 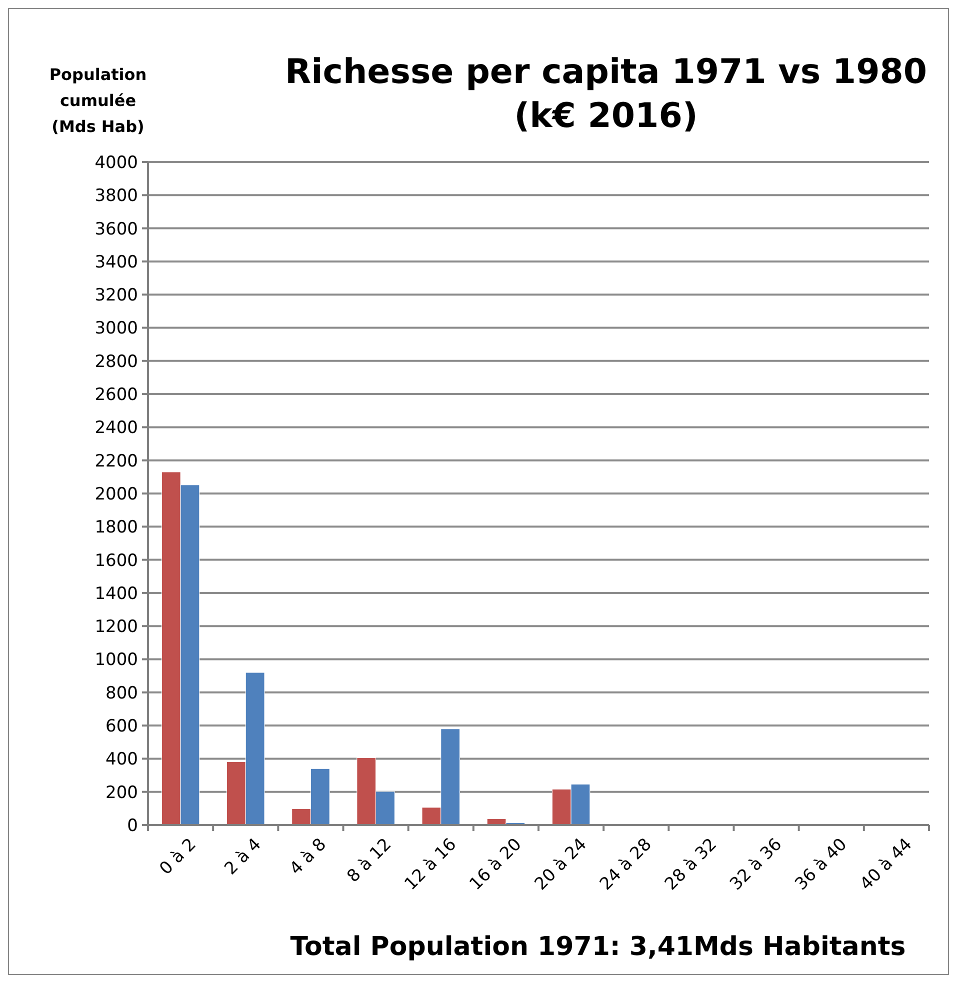 What do you see at coordinates (122, 693) in the screenshot?
I see `y-tick-label: 800` at bounding box center [122, 693].